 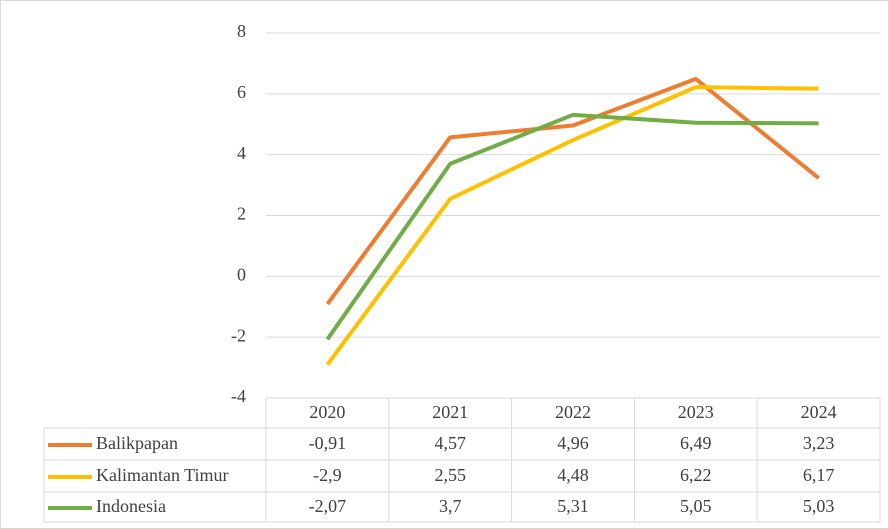 What do you see at coordinates (241, 153) in the screenshot?
I see `y-tick-label: 4` at bounding box center [241, 153].